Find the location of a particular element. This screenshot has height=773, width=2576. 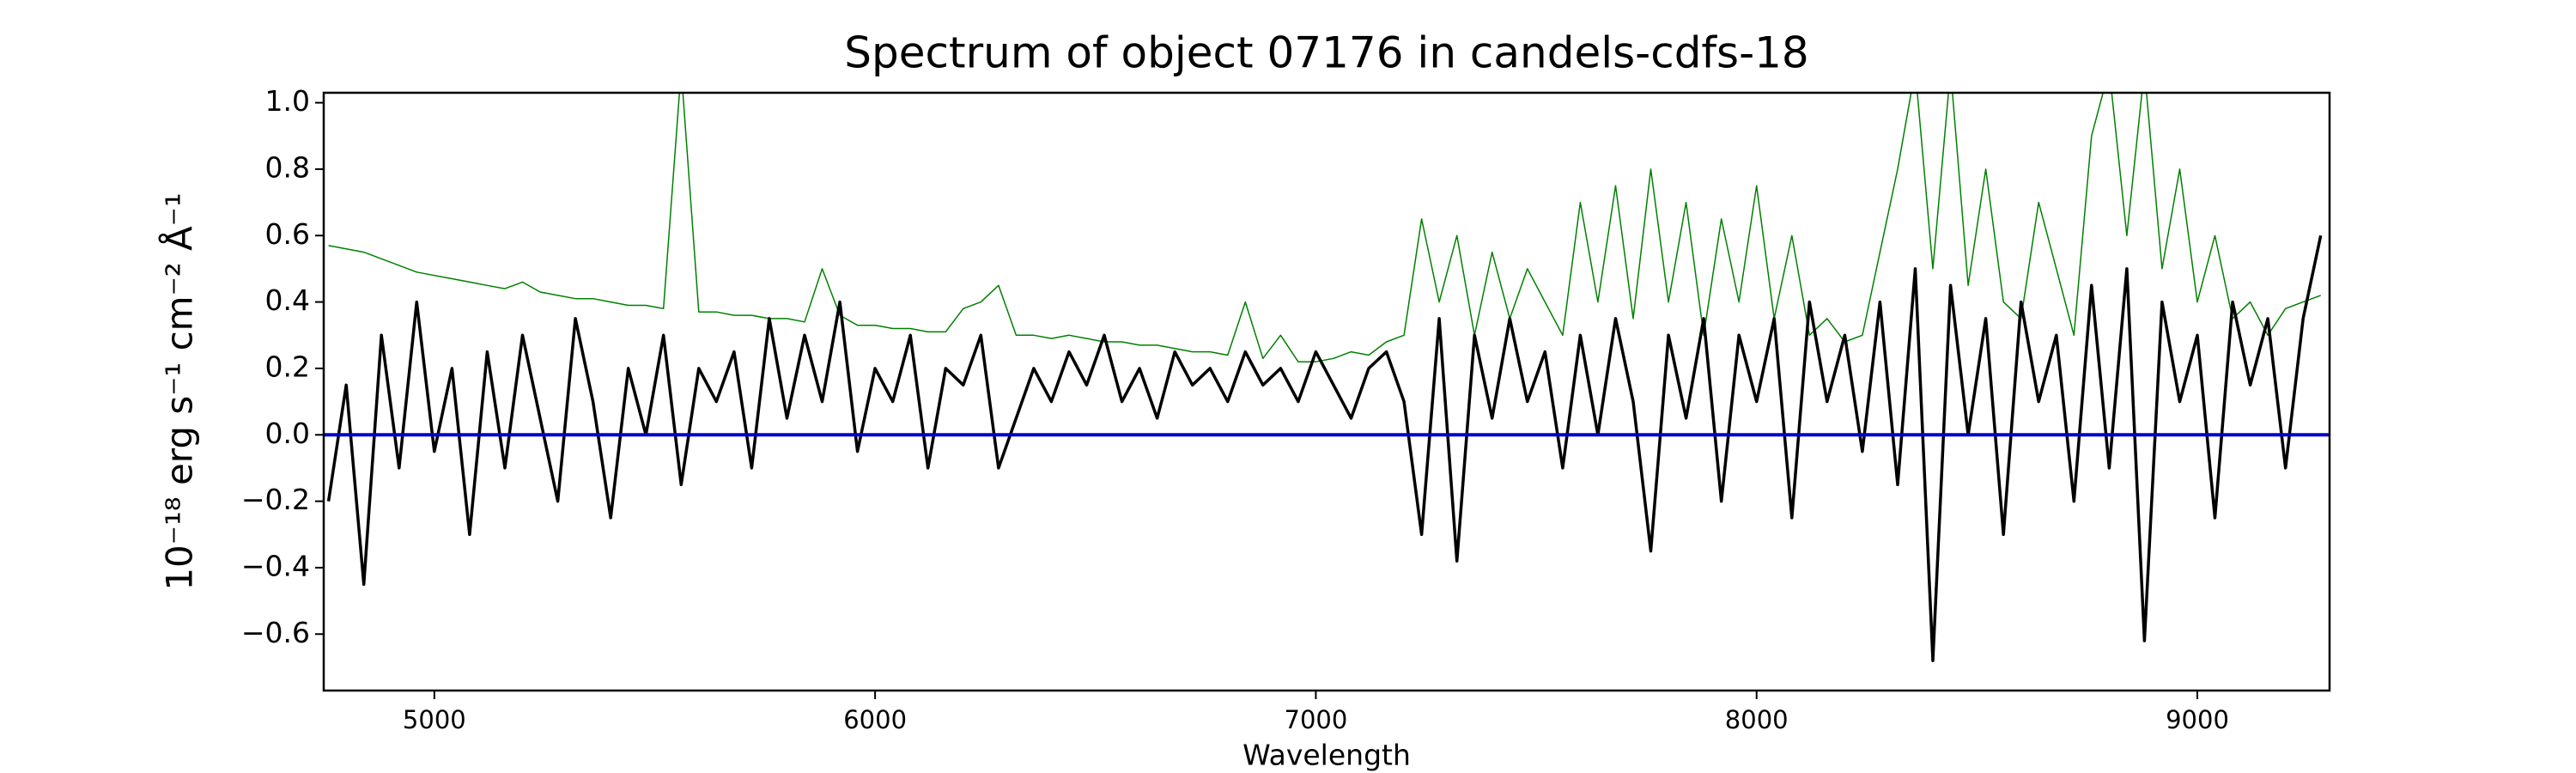

y-tick-label: −0.4 is located at coordinates (275, 565).